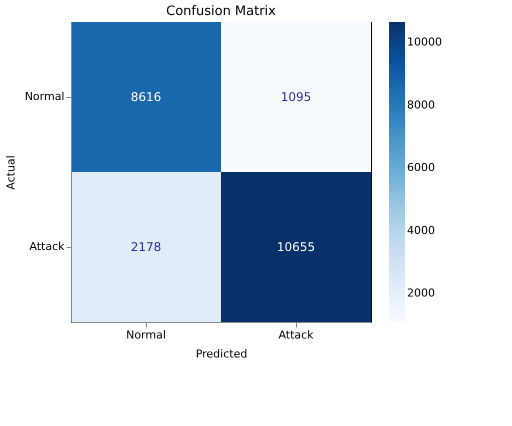 The height and width of the screenshot is (426, 512). I want to click on data-label: 1095, so click(296, 97).